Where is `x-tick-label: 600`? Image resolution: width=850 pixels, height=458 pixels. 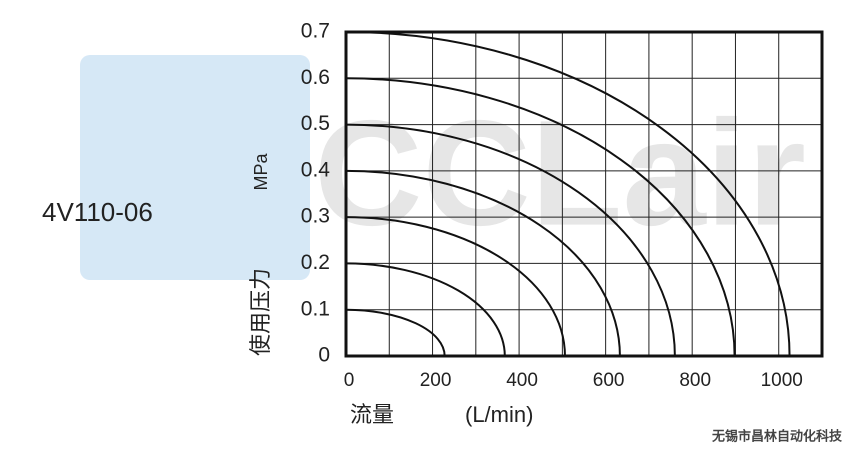
x-tick-label: 600 is located at coordinates (609, 380).